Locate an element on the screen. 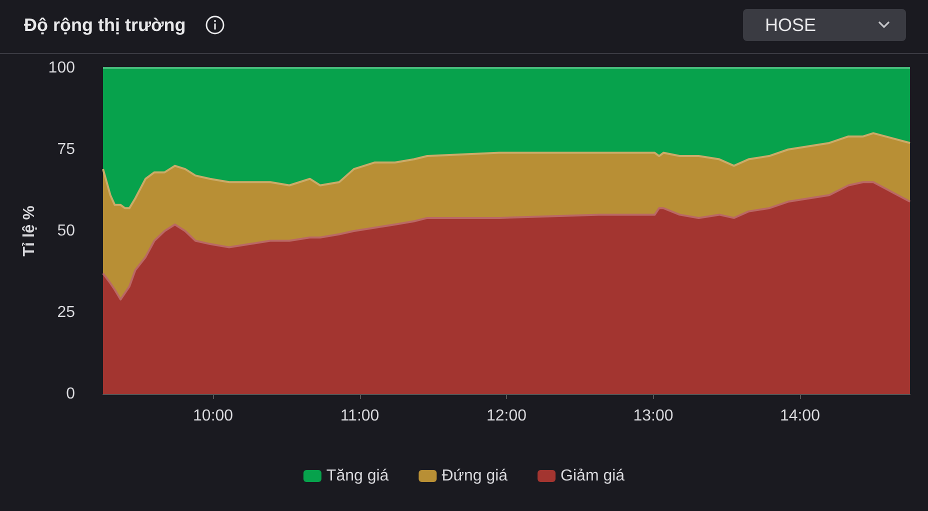 The height and width of the screenshot is (511, 928). legend-label: Tăng giá is located at coordinates (357, 476).